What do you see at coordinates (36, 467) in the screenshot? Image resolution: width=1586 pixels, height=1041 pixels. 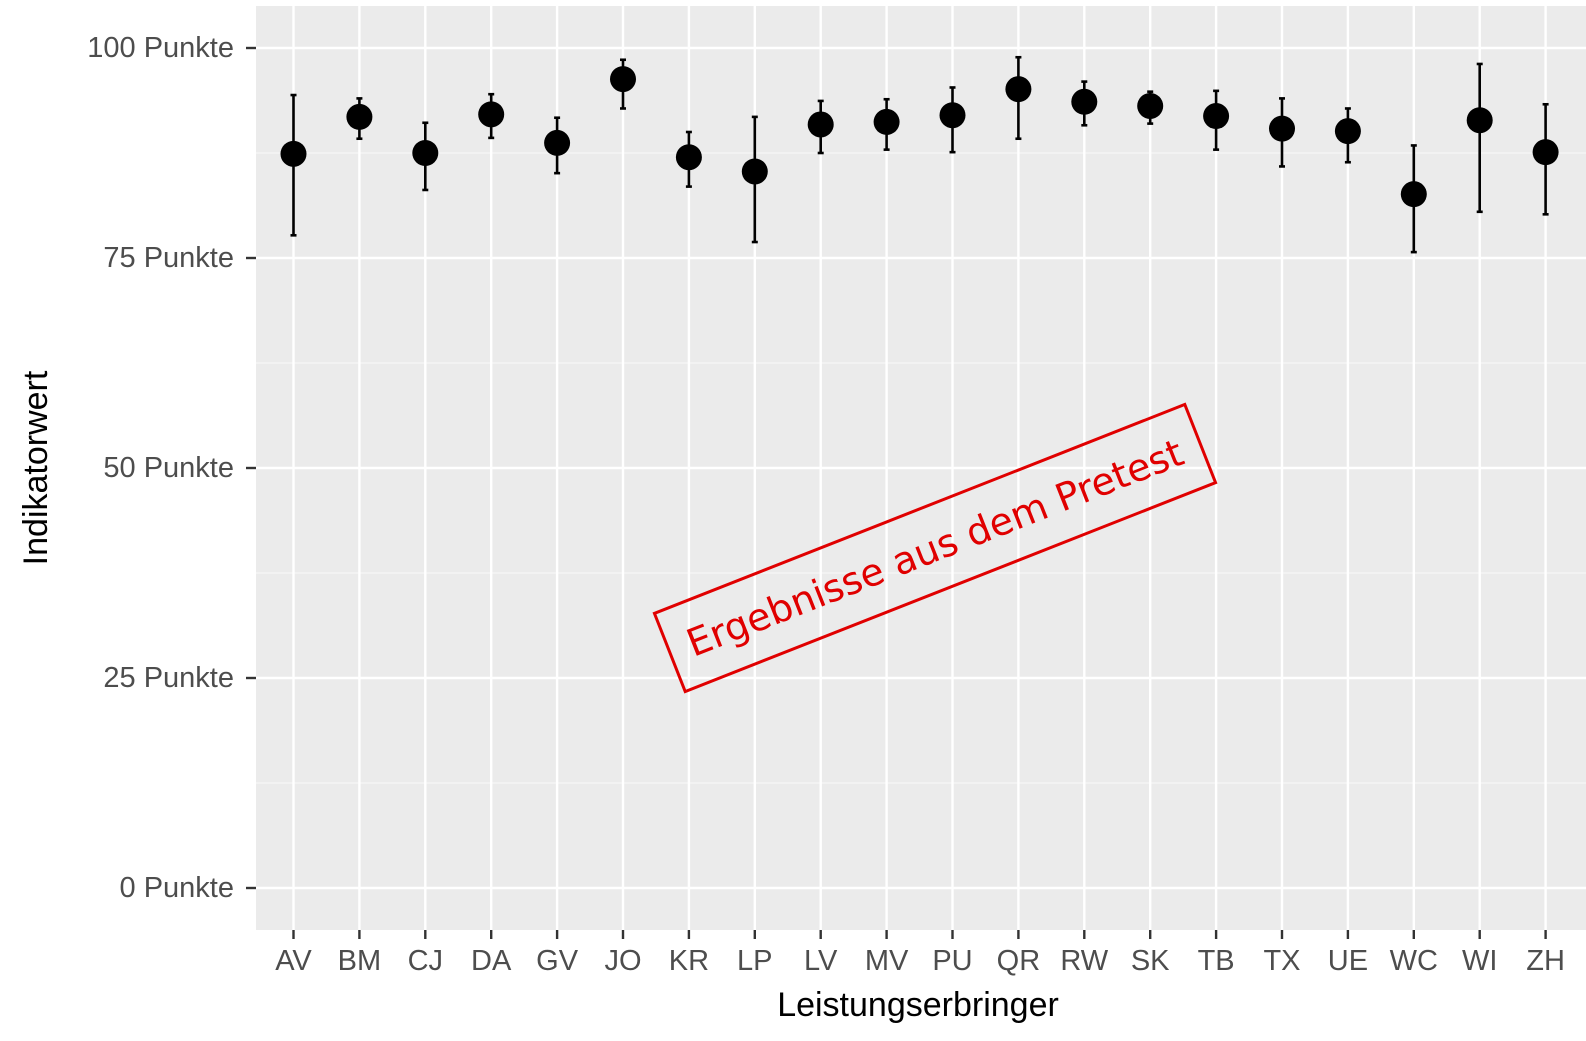 I see `y-axis-title: Indikatorwert` at bounding box center [36, 467].